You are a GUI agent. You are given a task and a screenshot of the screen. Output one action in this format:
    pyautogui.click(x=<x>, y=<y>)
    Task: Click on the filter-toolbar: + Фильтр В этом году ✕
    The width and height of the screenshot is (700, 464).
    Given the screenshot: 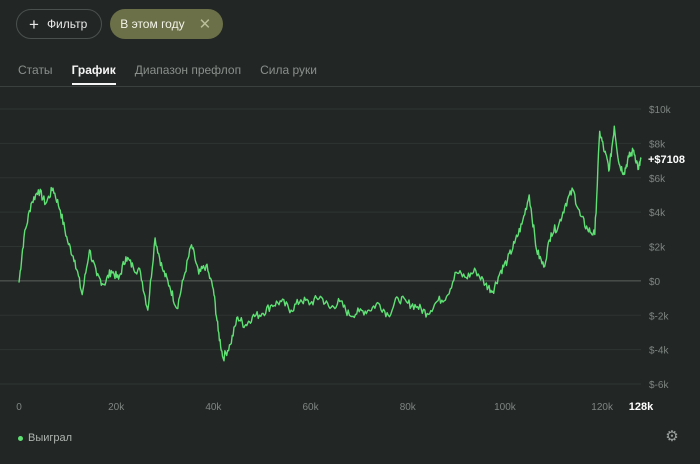 What is the action you would take?
    pyautogui.click(x=120, y=24)
    